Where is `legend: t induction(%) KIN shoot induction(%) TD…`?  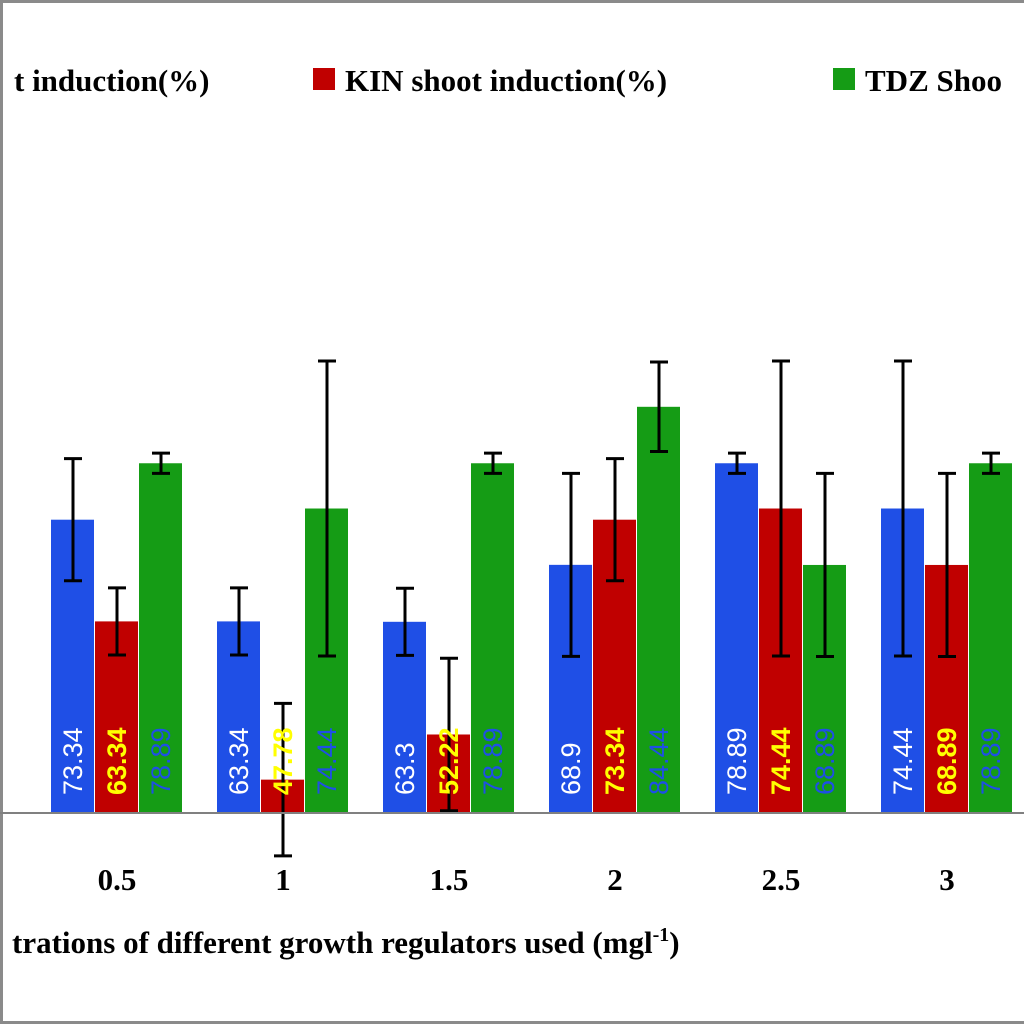
legend: t induction(%) KIN shoot induction(%) TD… is located at coordinates (508, 80).